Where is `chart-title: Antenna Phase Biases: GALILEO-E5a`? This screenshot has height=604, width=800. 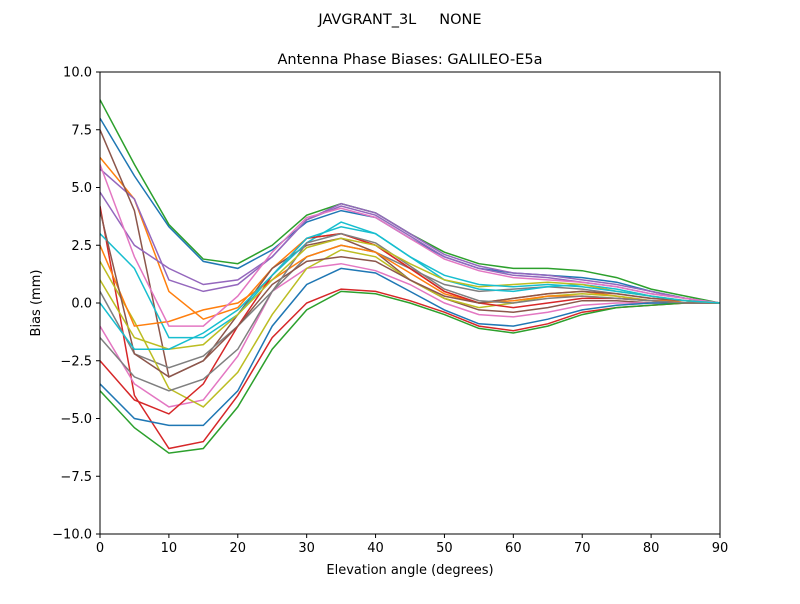
chart-title: Antenna Phase Biases: GALILEO-E5a is located at coordinates (410, 60).